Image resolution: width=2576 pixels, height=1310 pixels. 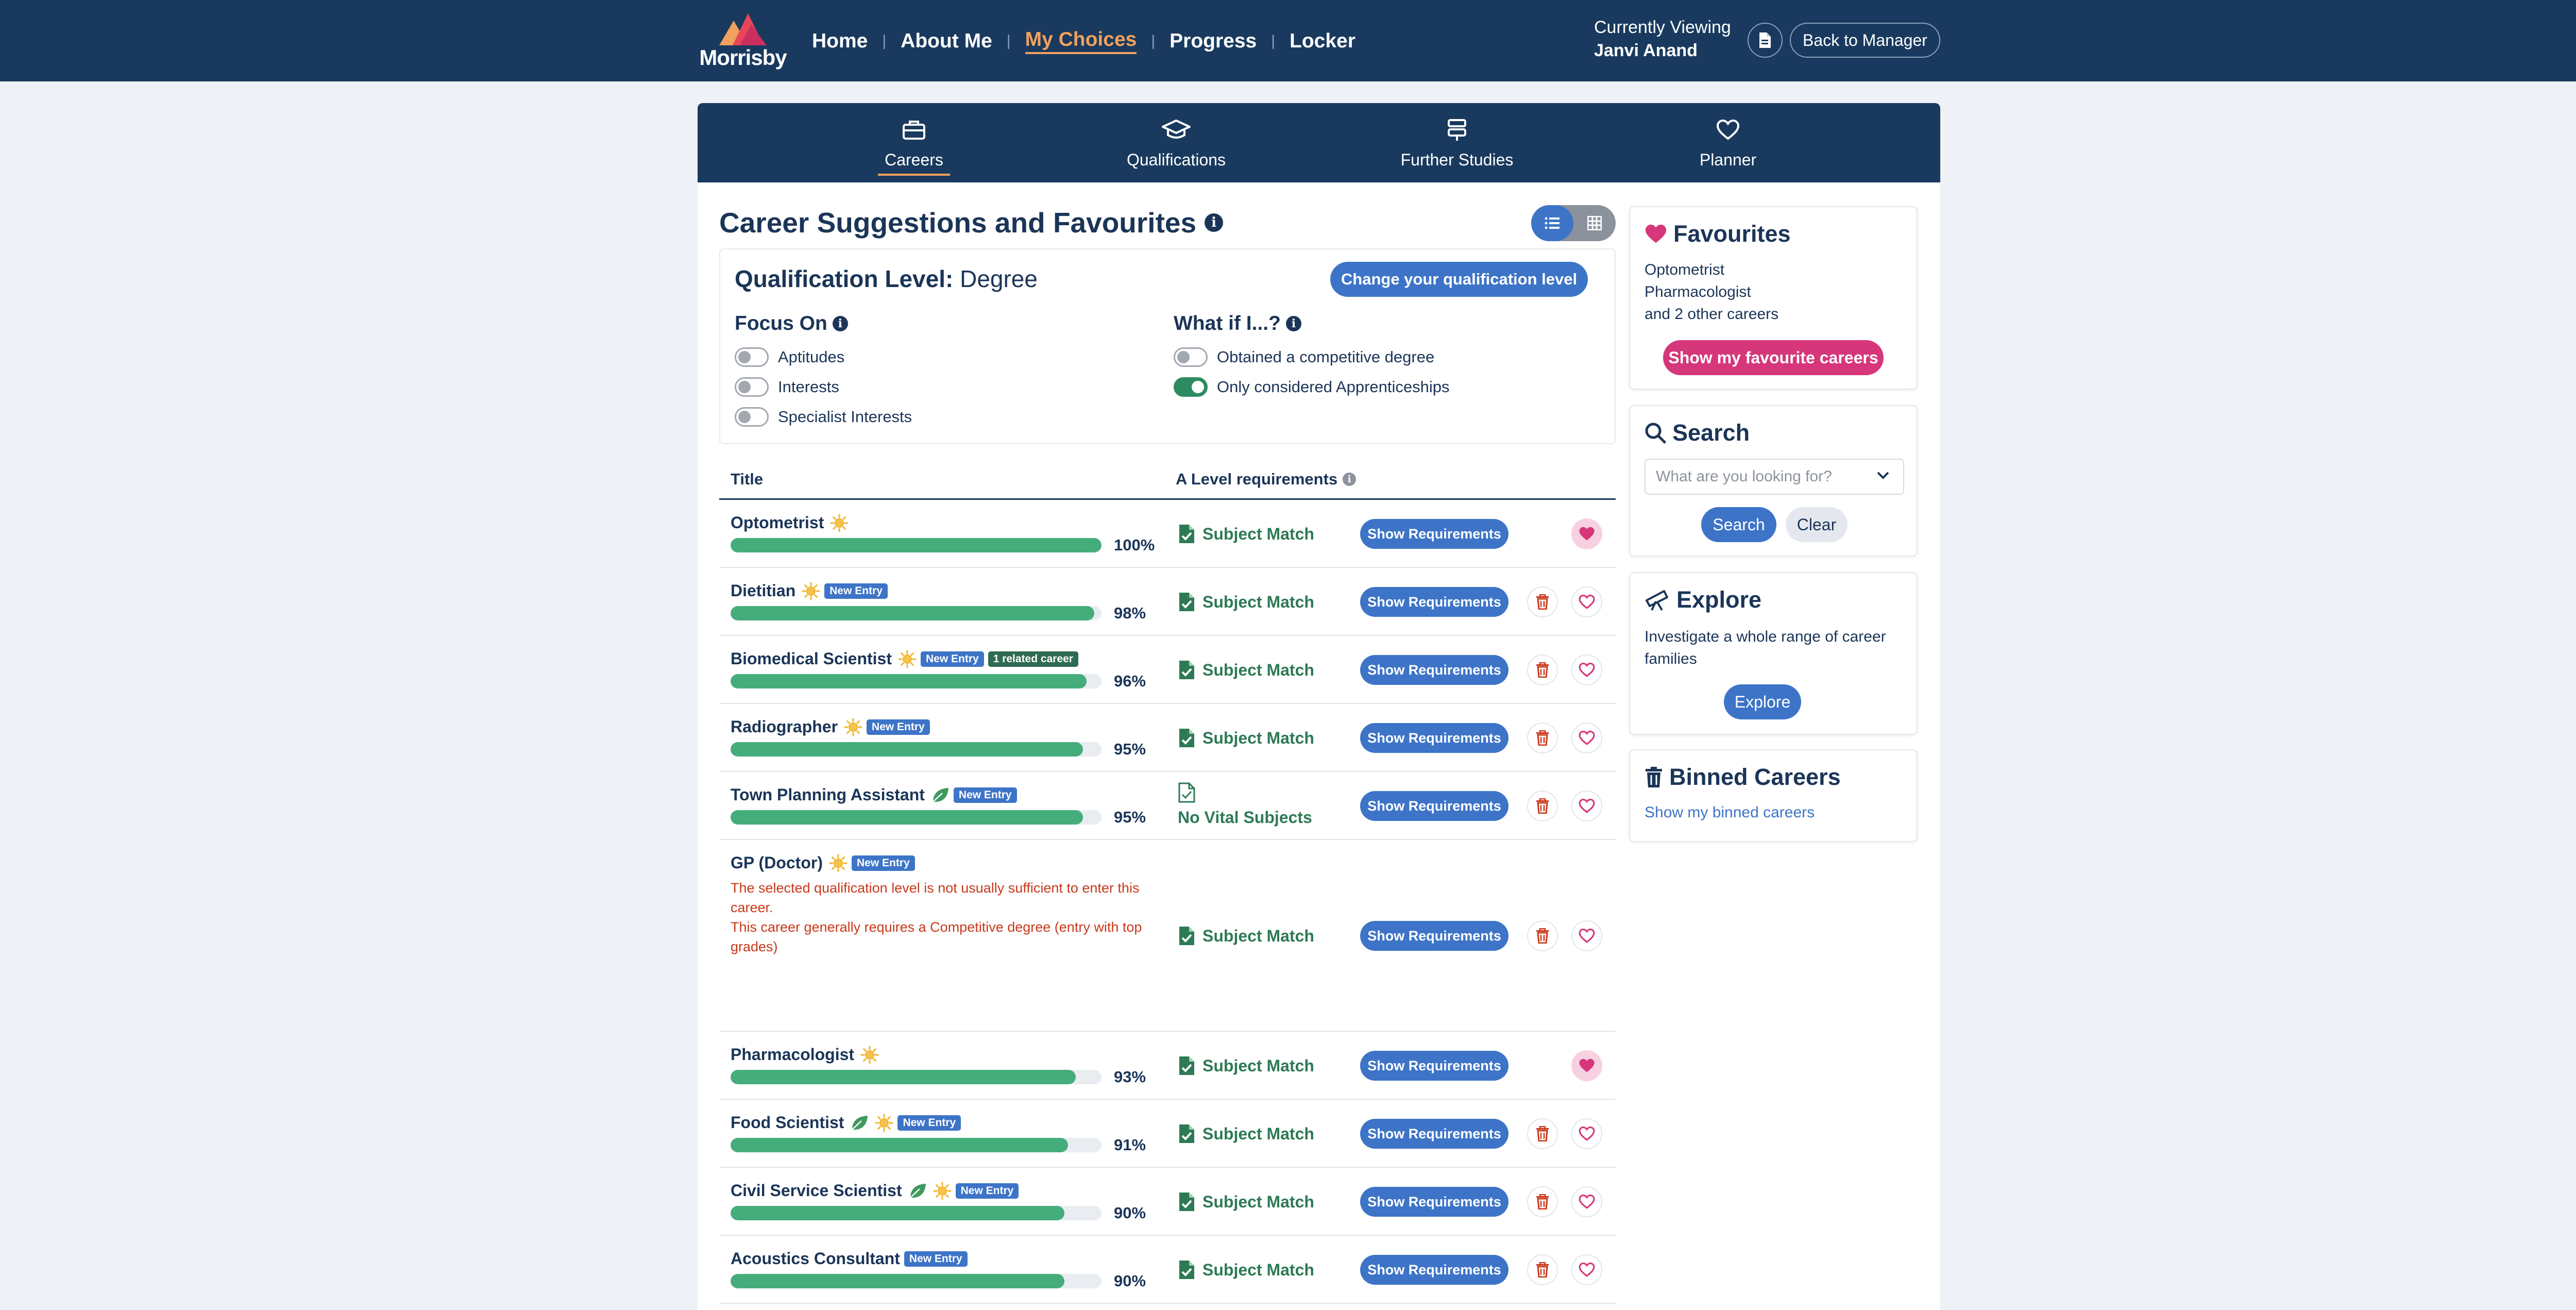 What do you see at coordinates (1765, 41) in the screenshot?
I see `document-button` at bounding box center [1765, 41].